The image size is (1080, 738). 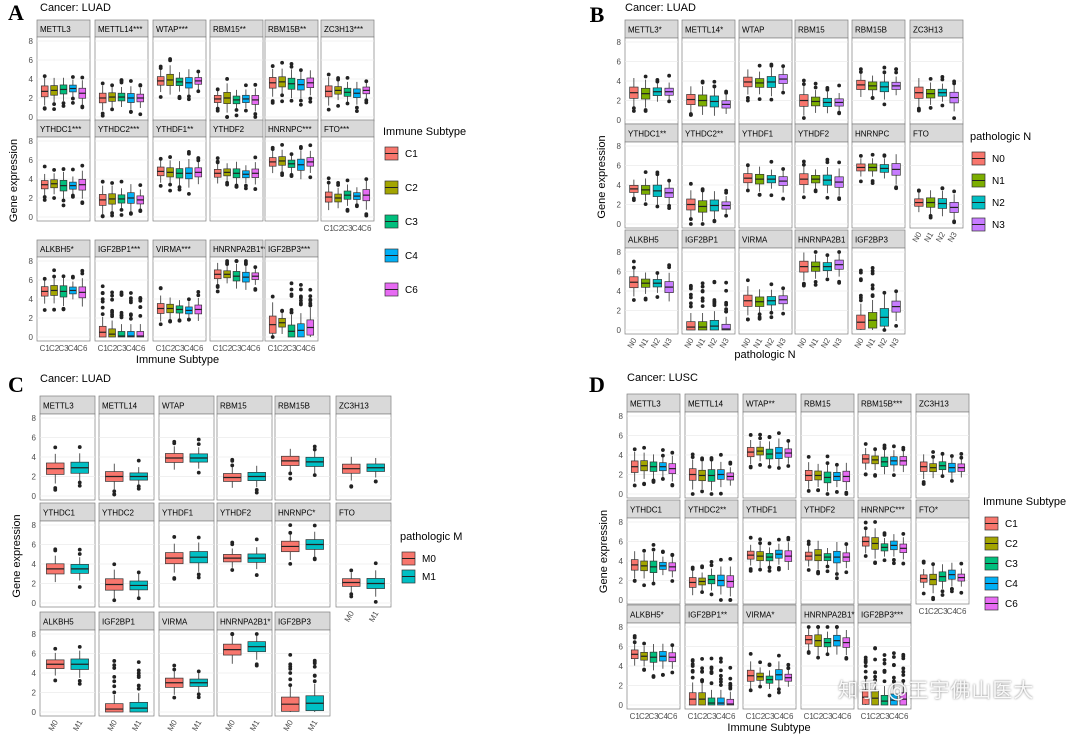 What do you see at coordinates (711, 662) in the screenshot?
I see `facet: IGF2BP1** C1 C2 C3 C4 C6` at bounding box center [711, 662].